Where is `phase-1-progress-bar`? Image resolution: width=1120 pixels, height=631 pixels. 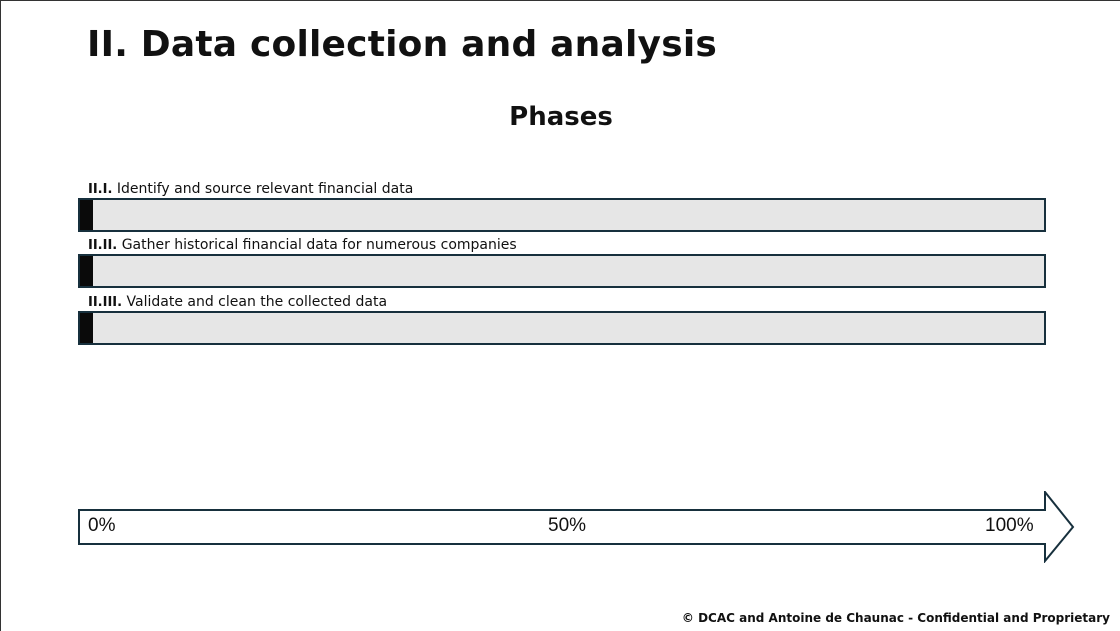
phase-1-progress-bar is located at coordinates (562, 215).